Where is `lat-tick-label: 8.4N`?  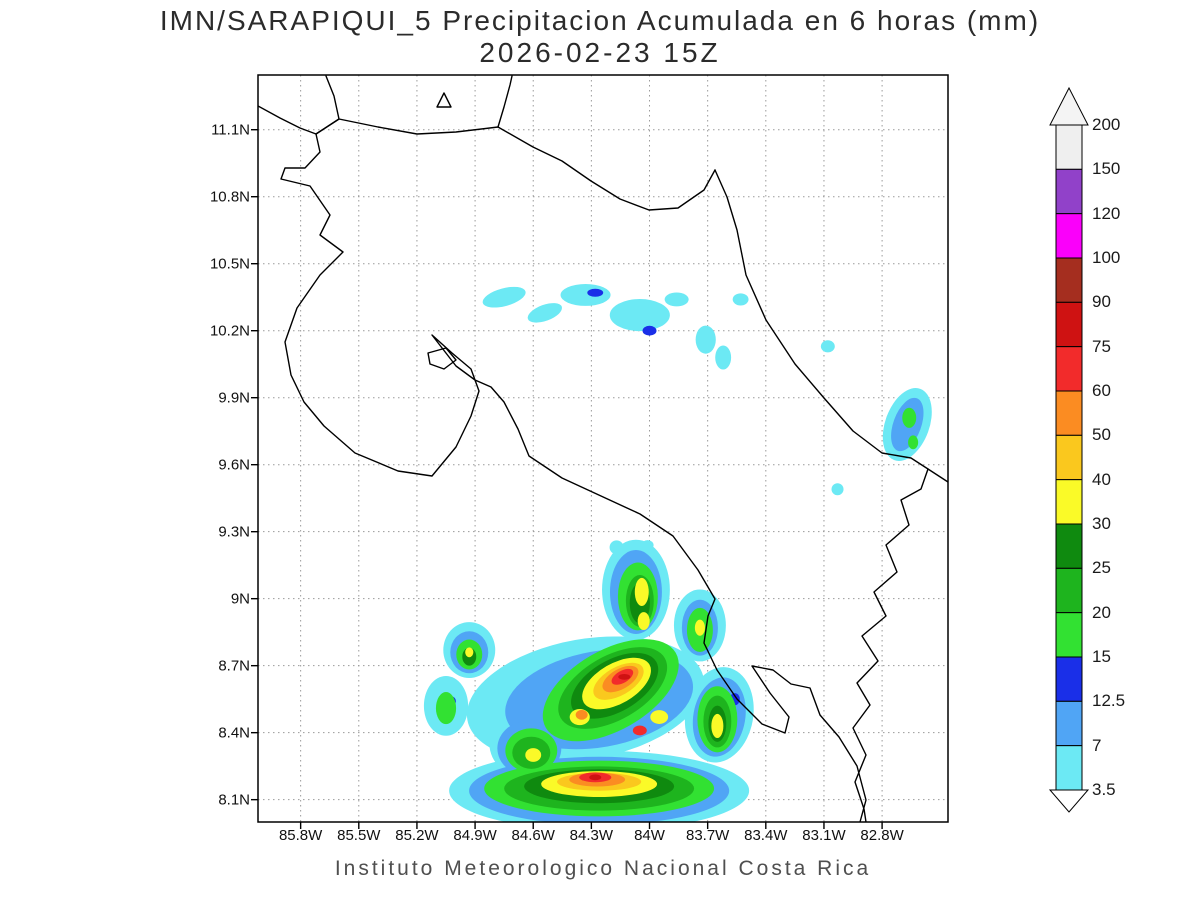
lat-tick-label: 8.4N is located at coordinates (234, 733).